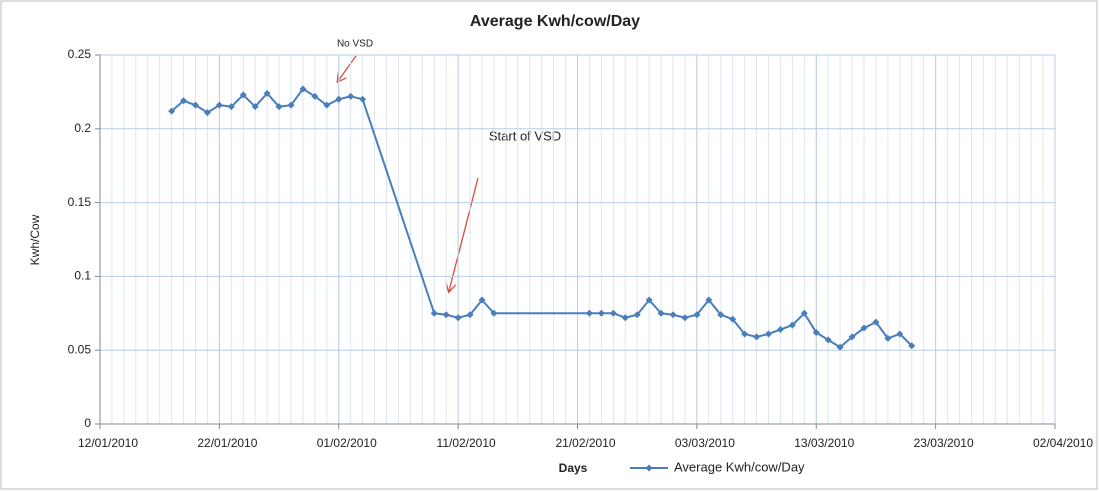  Describe the element at coordinates (227, 443) in the screenshot. I see `x-tick-label: 22/01/2010` at that location.